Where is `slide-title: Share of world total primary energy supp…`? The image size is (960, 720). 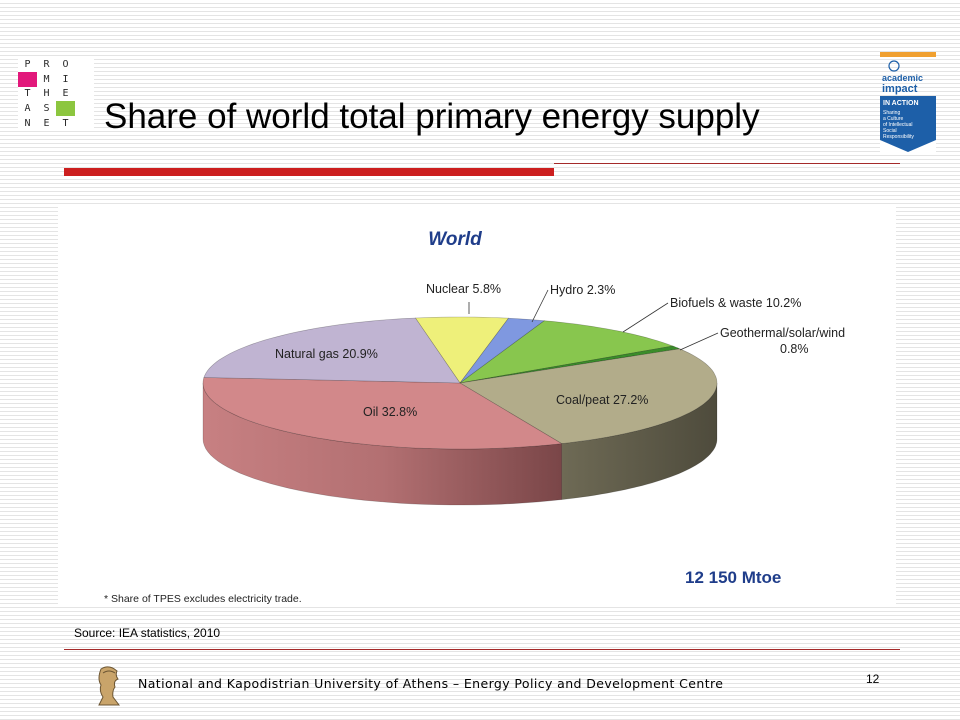 slide-title: Share of world total primary energy supp… is located at coordinates (432, 116).